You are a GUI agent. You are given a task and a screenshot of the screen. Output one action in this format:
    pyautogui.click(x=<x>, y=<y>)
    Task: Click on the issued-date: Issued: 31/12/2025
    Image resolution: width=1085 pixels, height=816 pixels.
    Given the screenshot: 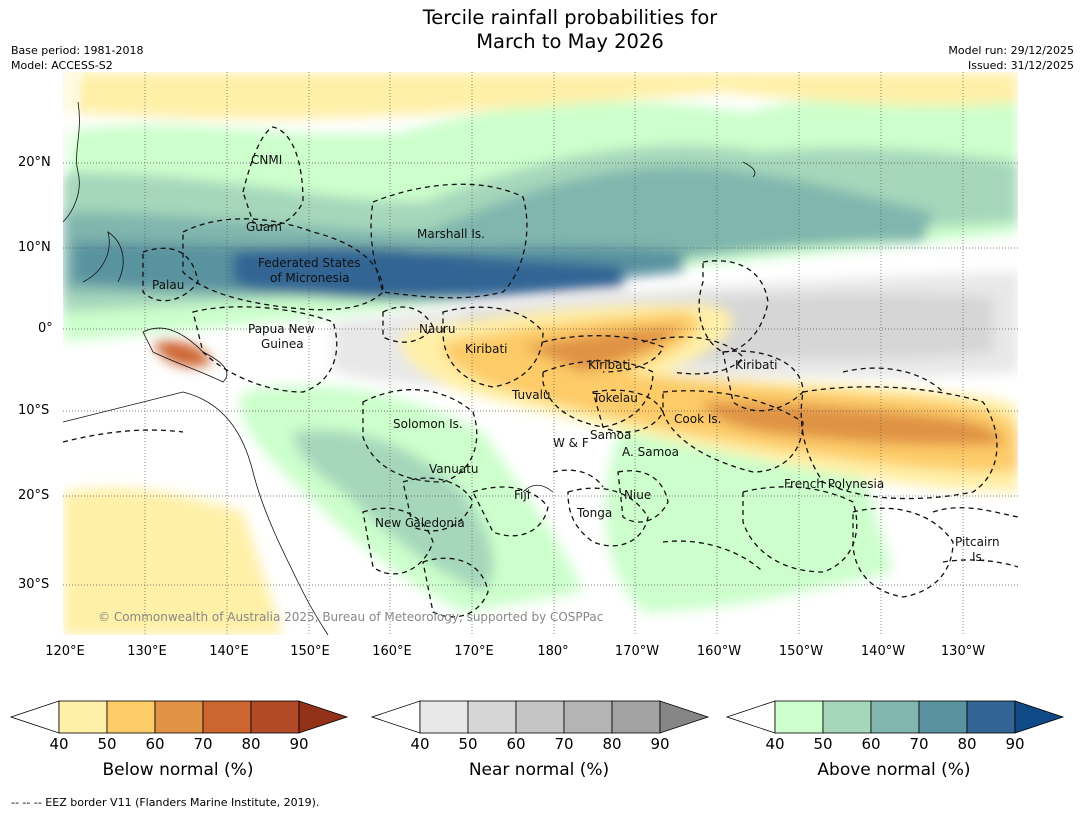 What is the action you would take?
    pyautogui.click(x=1020, y=65)
    